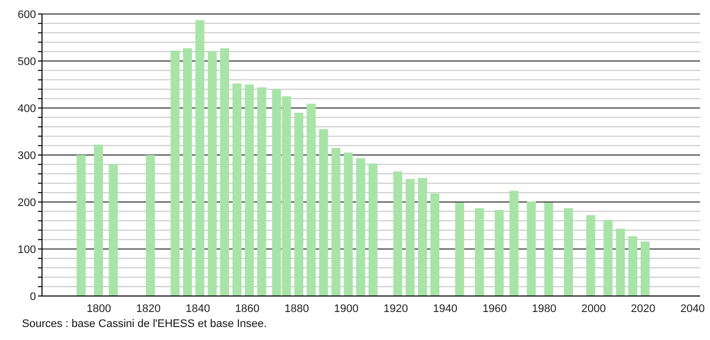  Describe the element at coordinates (593, 308) in the screenshot. I see `x-tick-label: 2000` at that location.